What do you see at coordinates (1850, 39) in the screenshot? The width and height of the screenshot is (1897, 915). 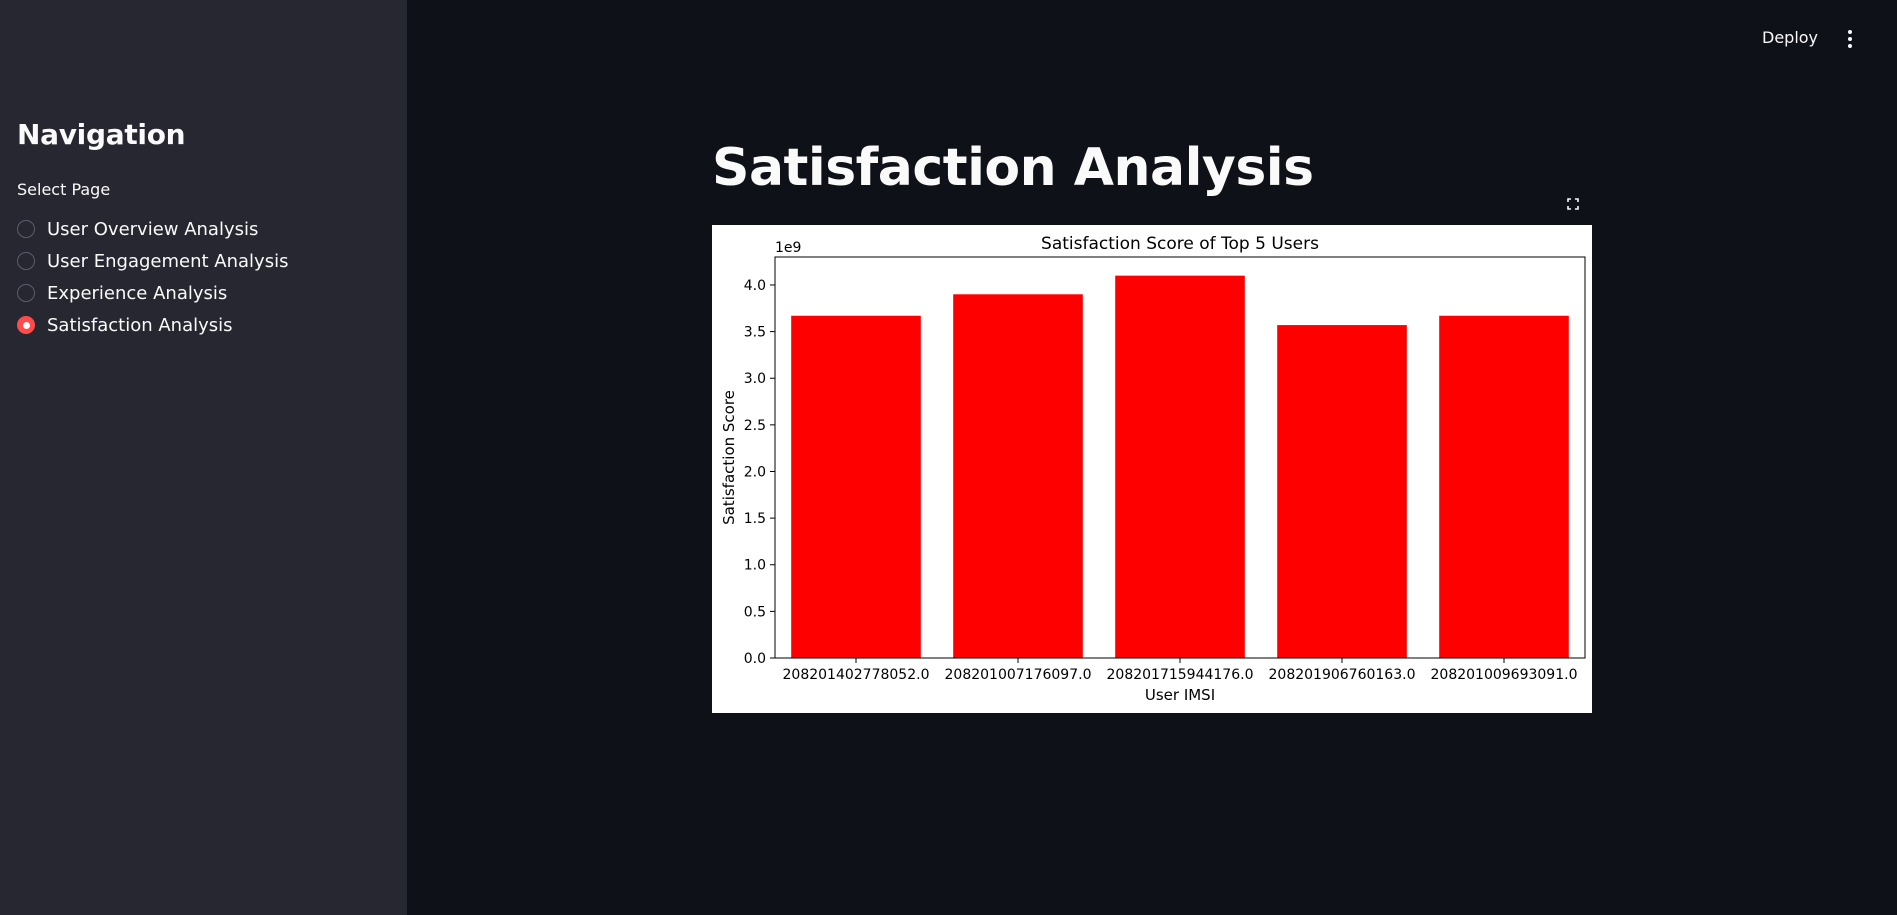 I see `vertical-ellipsis-icon` at bounding box center [1850, 39].